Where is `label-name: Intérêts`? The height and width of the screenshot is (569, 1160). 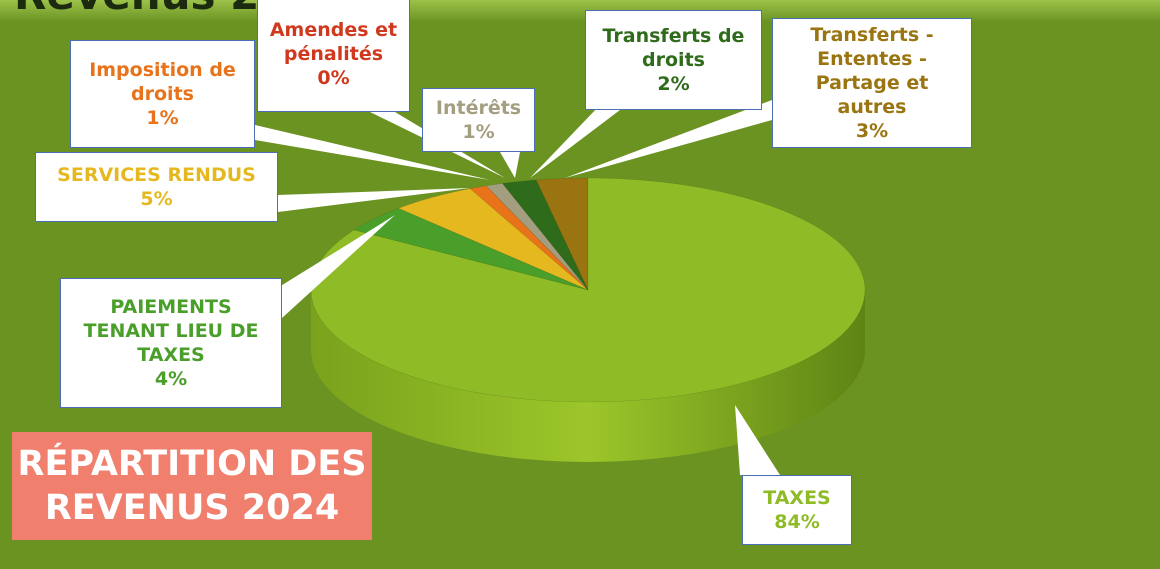 label-name: Intérêts is located at coordinates (478, 108).